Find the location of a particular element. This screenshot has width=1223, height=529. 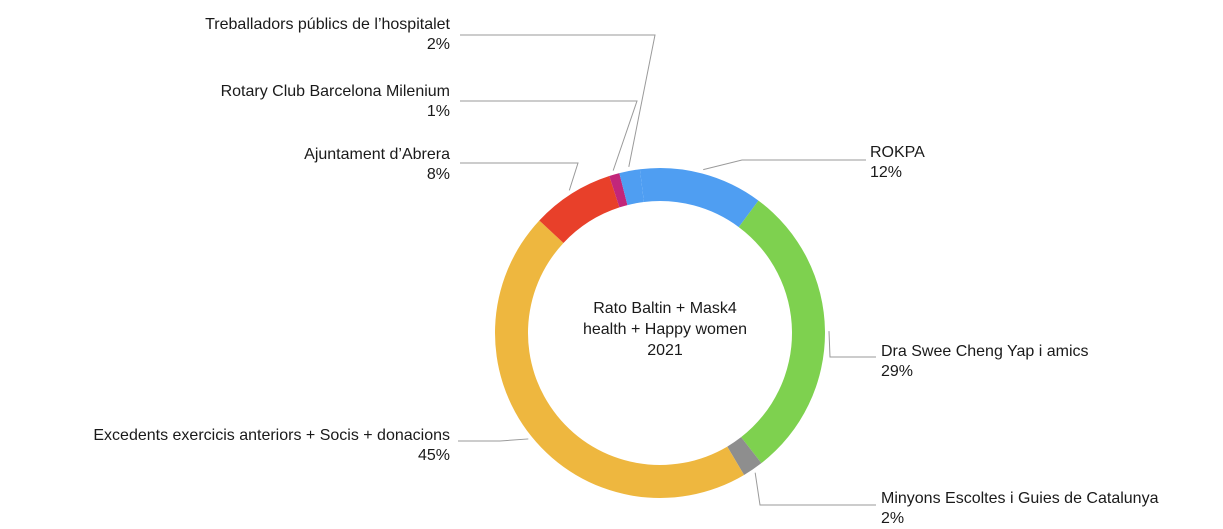

slice-label-dra-swee: Dra Swee Cheng Yap i amics 29% is located at coordinates (985, 362).